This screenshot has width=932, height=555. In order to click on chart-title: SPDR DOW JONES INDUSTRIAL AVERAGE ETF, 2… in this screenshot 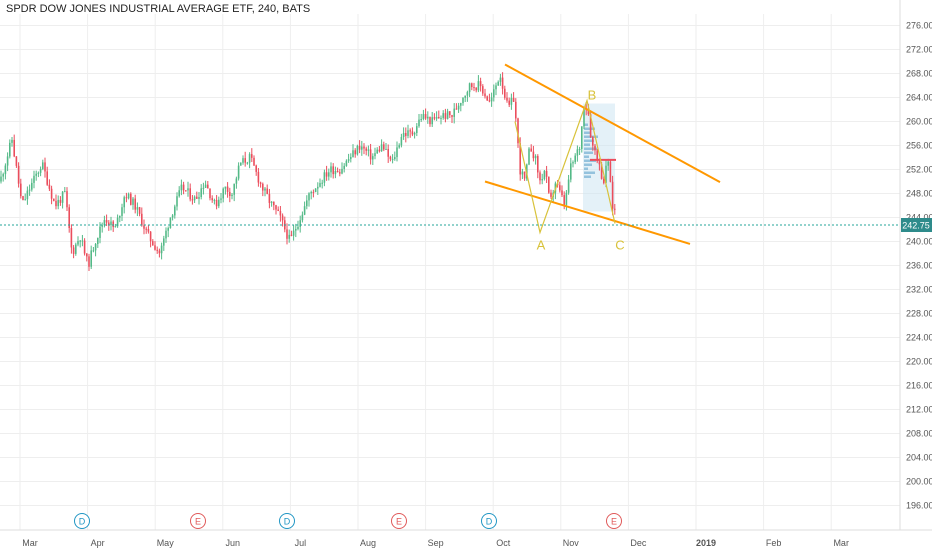, I will do `click(158, 9)`.